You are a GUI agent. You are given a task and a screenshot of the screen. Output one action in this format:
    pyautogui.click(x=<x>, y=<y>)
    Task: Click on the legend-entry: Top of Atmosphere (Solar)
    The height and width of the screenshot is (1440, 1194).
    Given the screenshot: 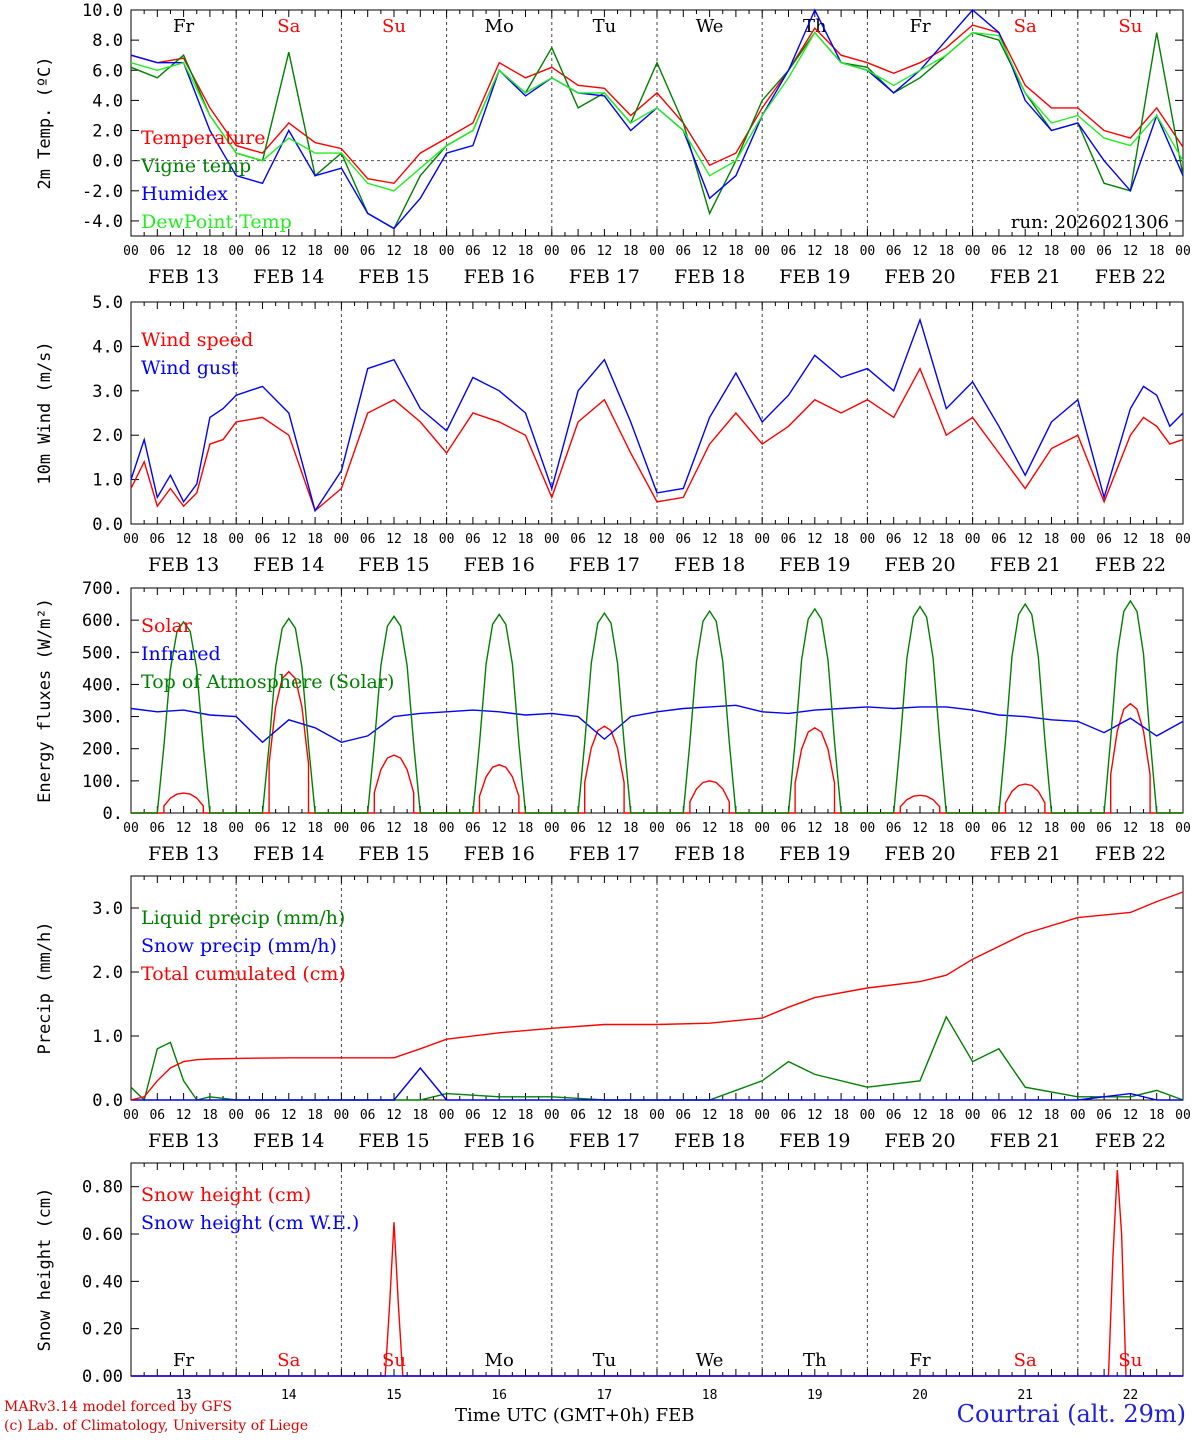 What is the action you would take?
    pyautogui.click(x=267, y=682)
    